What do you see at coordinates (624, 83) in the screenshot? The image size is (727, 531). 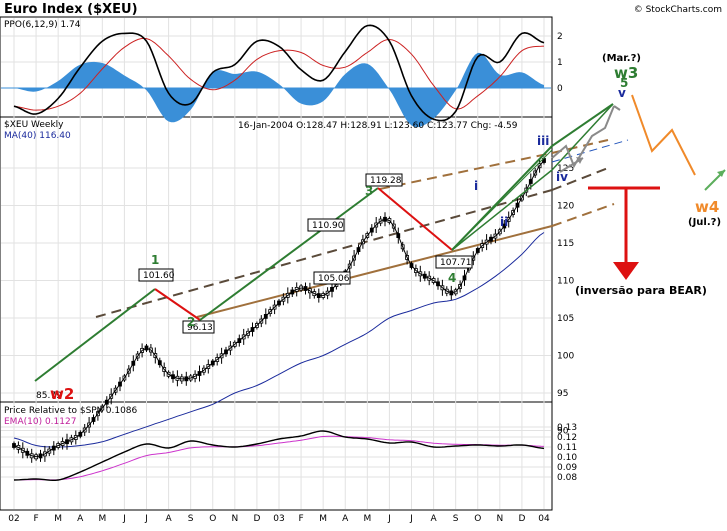 I see `wave-label-5: 5` at bounding box center [624, 83].